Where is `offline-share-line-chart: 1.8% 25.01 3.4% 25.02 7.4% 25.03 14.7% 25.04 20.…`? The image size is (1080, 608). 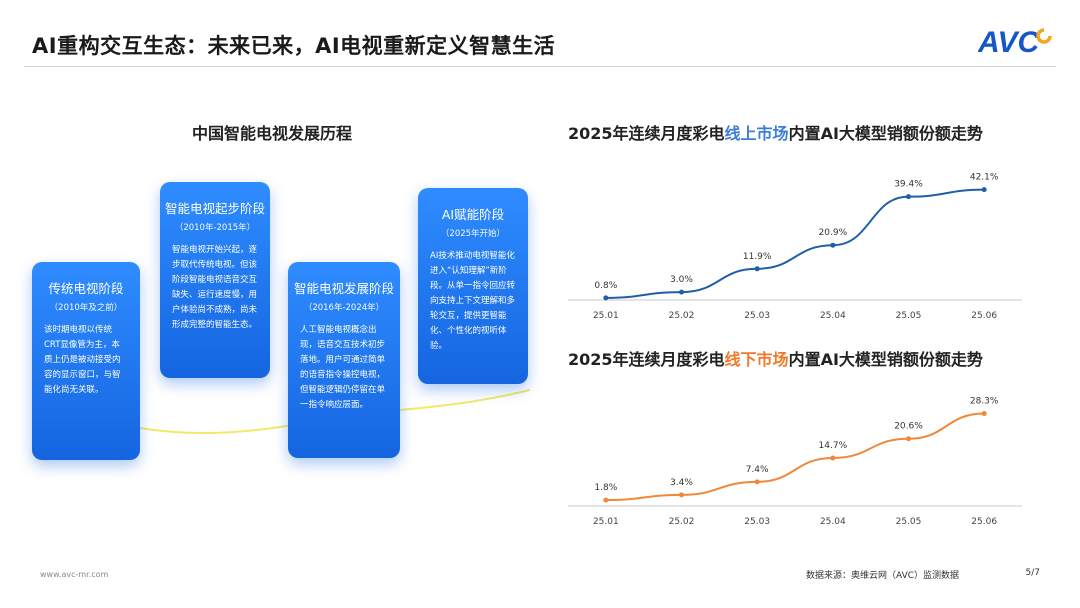 offline-share-line-chart: 1.8% 25.01 3.4% 25.02 7.4% 25.03 14.7% 25.04 20.… is located at coordinates (795, 462).